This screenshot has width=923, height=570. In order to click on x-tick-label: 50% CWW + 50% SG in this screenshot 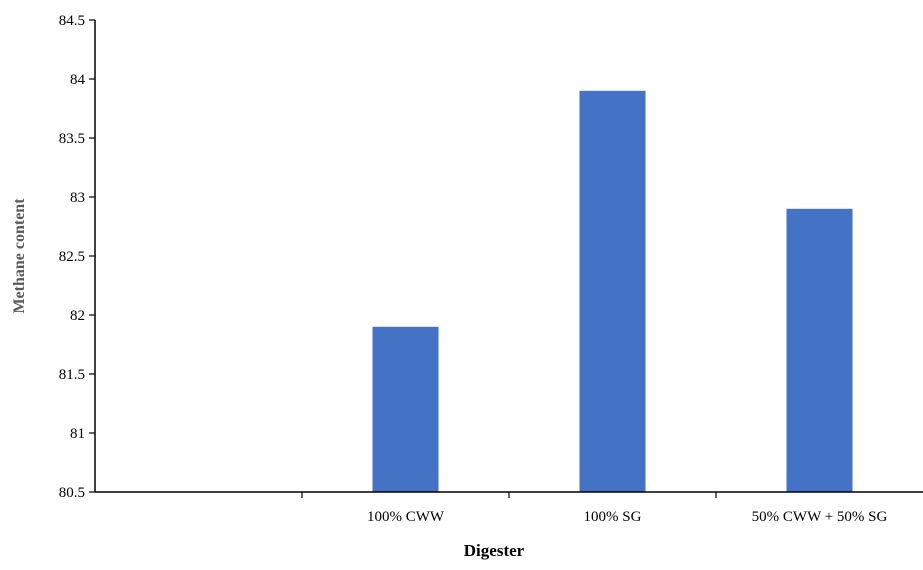, I will do `click(820, 517)`.